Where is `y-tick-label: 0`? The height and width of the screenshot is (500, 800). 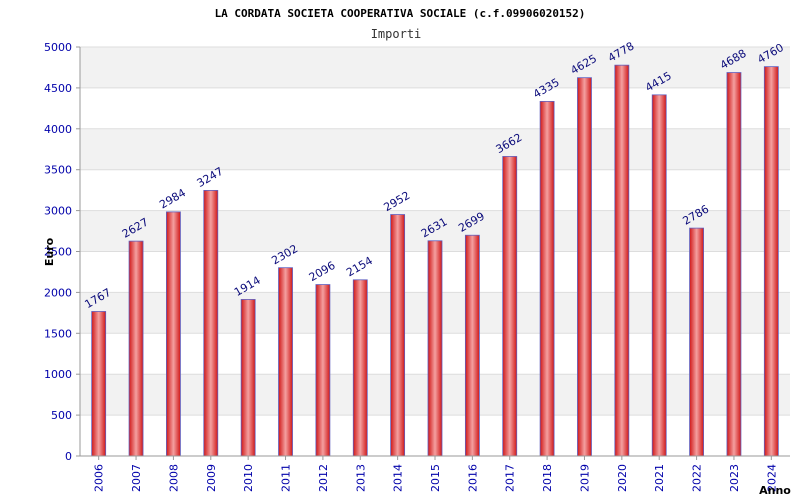 y-tick-label: 0 is located at coordinates (68, 456).